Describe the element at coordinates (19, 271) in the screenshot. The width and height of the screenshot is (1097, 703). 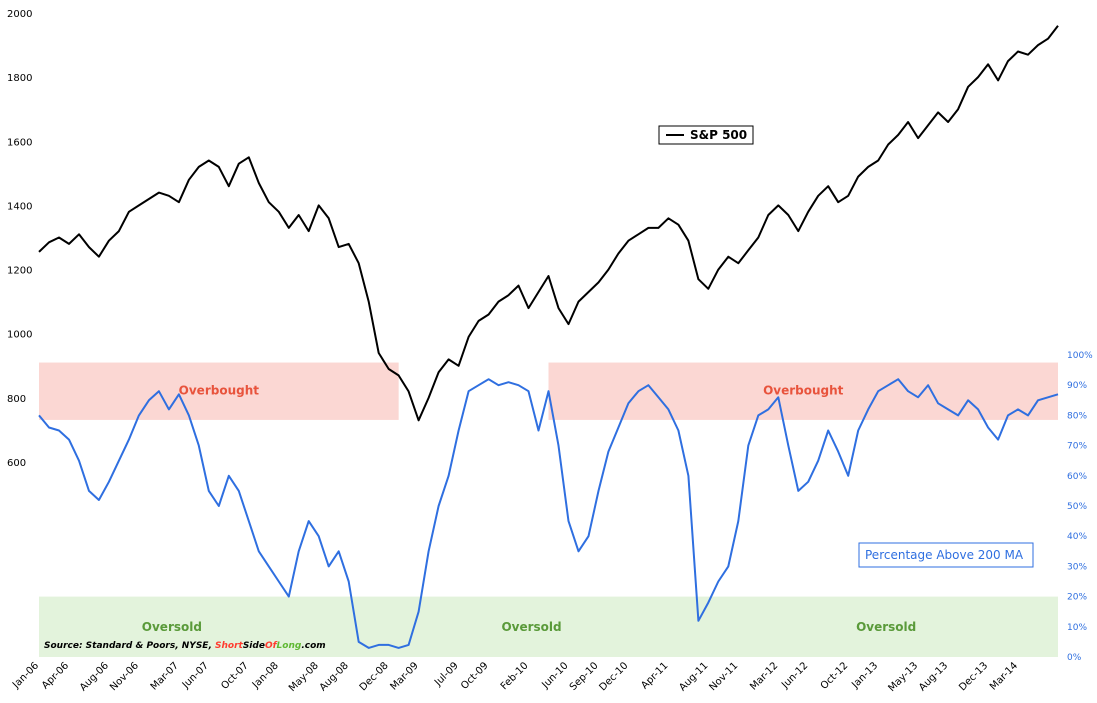
I see `left-tick-label: 1200` at that location.